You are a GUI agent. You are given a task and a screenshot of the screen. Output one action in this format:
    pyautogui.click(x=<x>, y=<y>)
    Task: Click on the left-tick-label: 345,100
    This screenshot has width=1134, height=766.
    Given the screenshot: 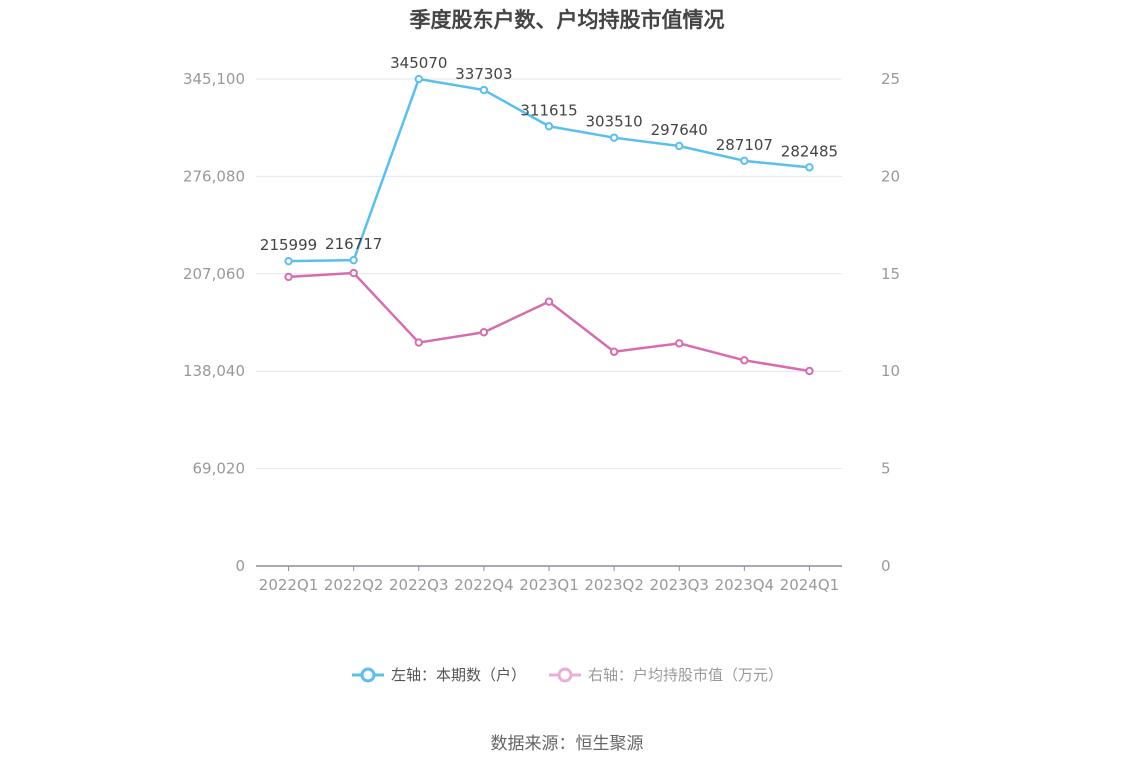 What is the action you would take?
    pyautogui.click(x=214, y=79)
    